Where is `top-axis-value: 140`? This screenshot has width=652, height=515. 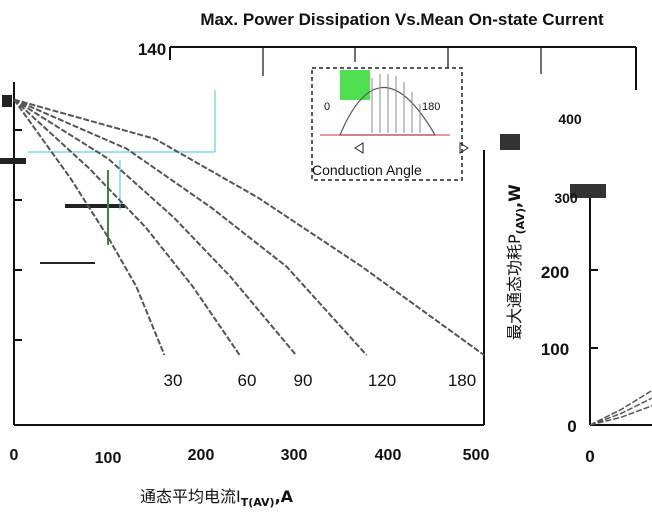
top-axis-value: 140 is located at coordinates (152, 49).